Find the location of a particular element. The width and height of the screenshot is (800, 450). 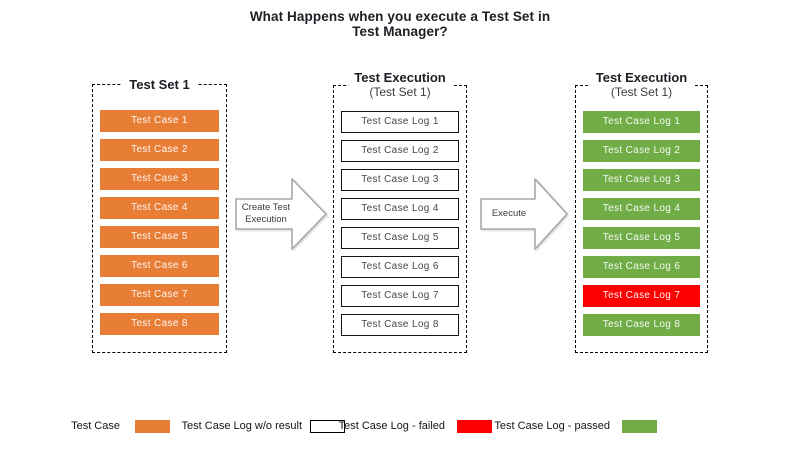

test-case-log-failed-row: Test Case Log 7 is located at coordinates (641, 296).